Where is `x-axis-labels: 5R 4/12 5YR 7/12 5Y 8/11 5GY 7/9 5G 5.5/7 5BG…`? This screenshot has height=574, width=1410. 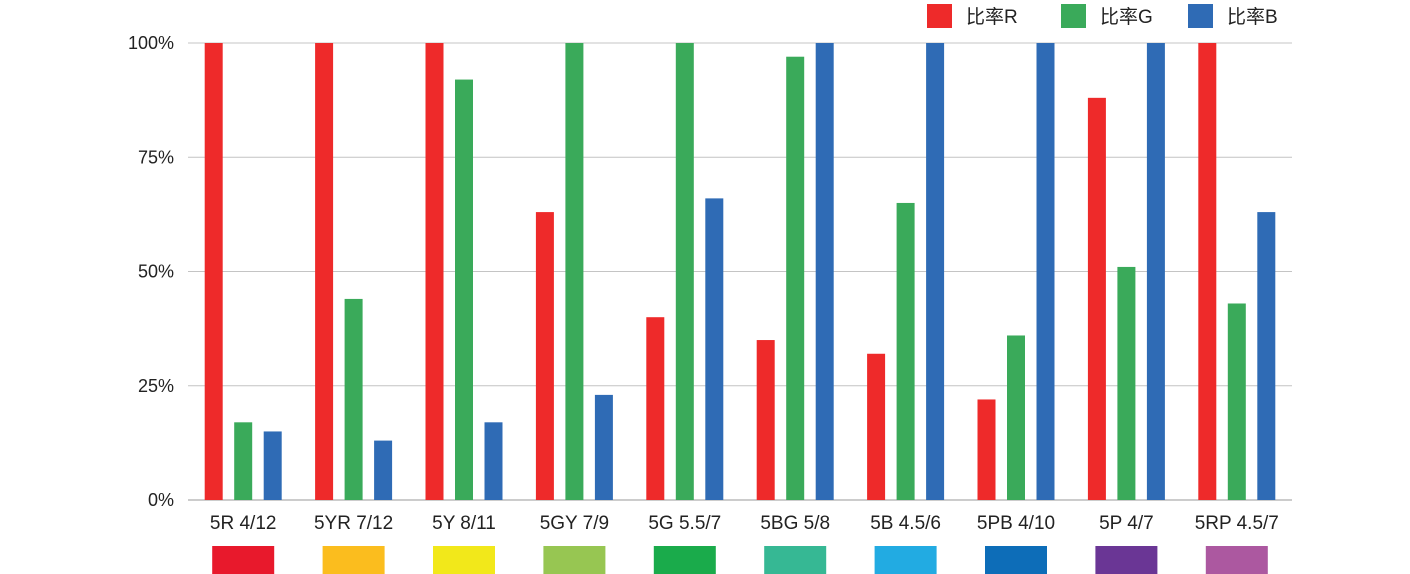 x-axis-labels: 5R 4/12 5YR 7/12 5Y 8/11 5GY 7/9 5G 5.5/7 5BG… is located at coordinates (744, 523).